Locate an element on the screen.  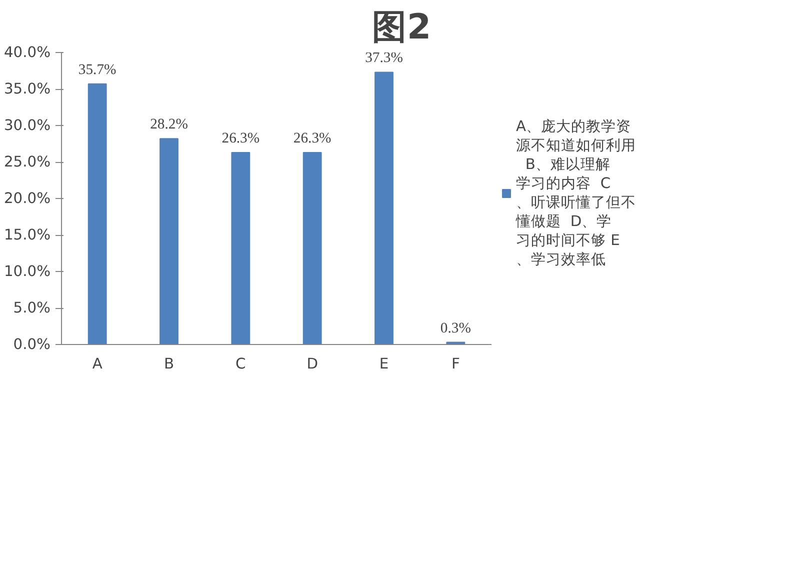
x-tick-label: E is located at coordinates (384, 364).